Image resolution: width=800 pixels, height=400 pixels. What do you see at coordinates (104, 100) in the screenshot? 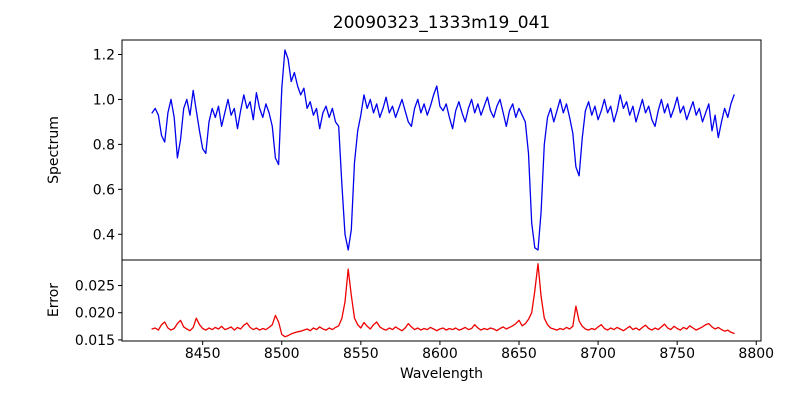
I see `y-tick-label: 1.0` at bounding box center [104, 100].